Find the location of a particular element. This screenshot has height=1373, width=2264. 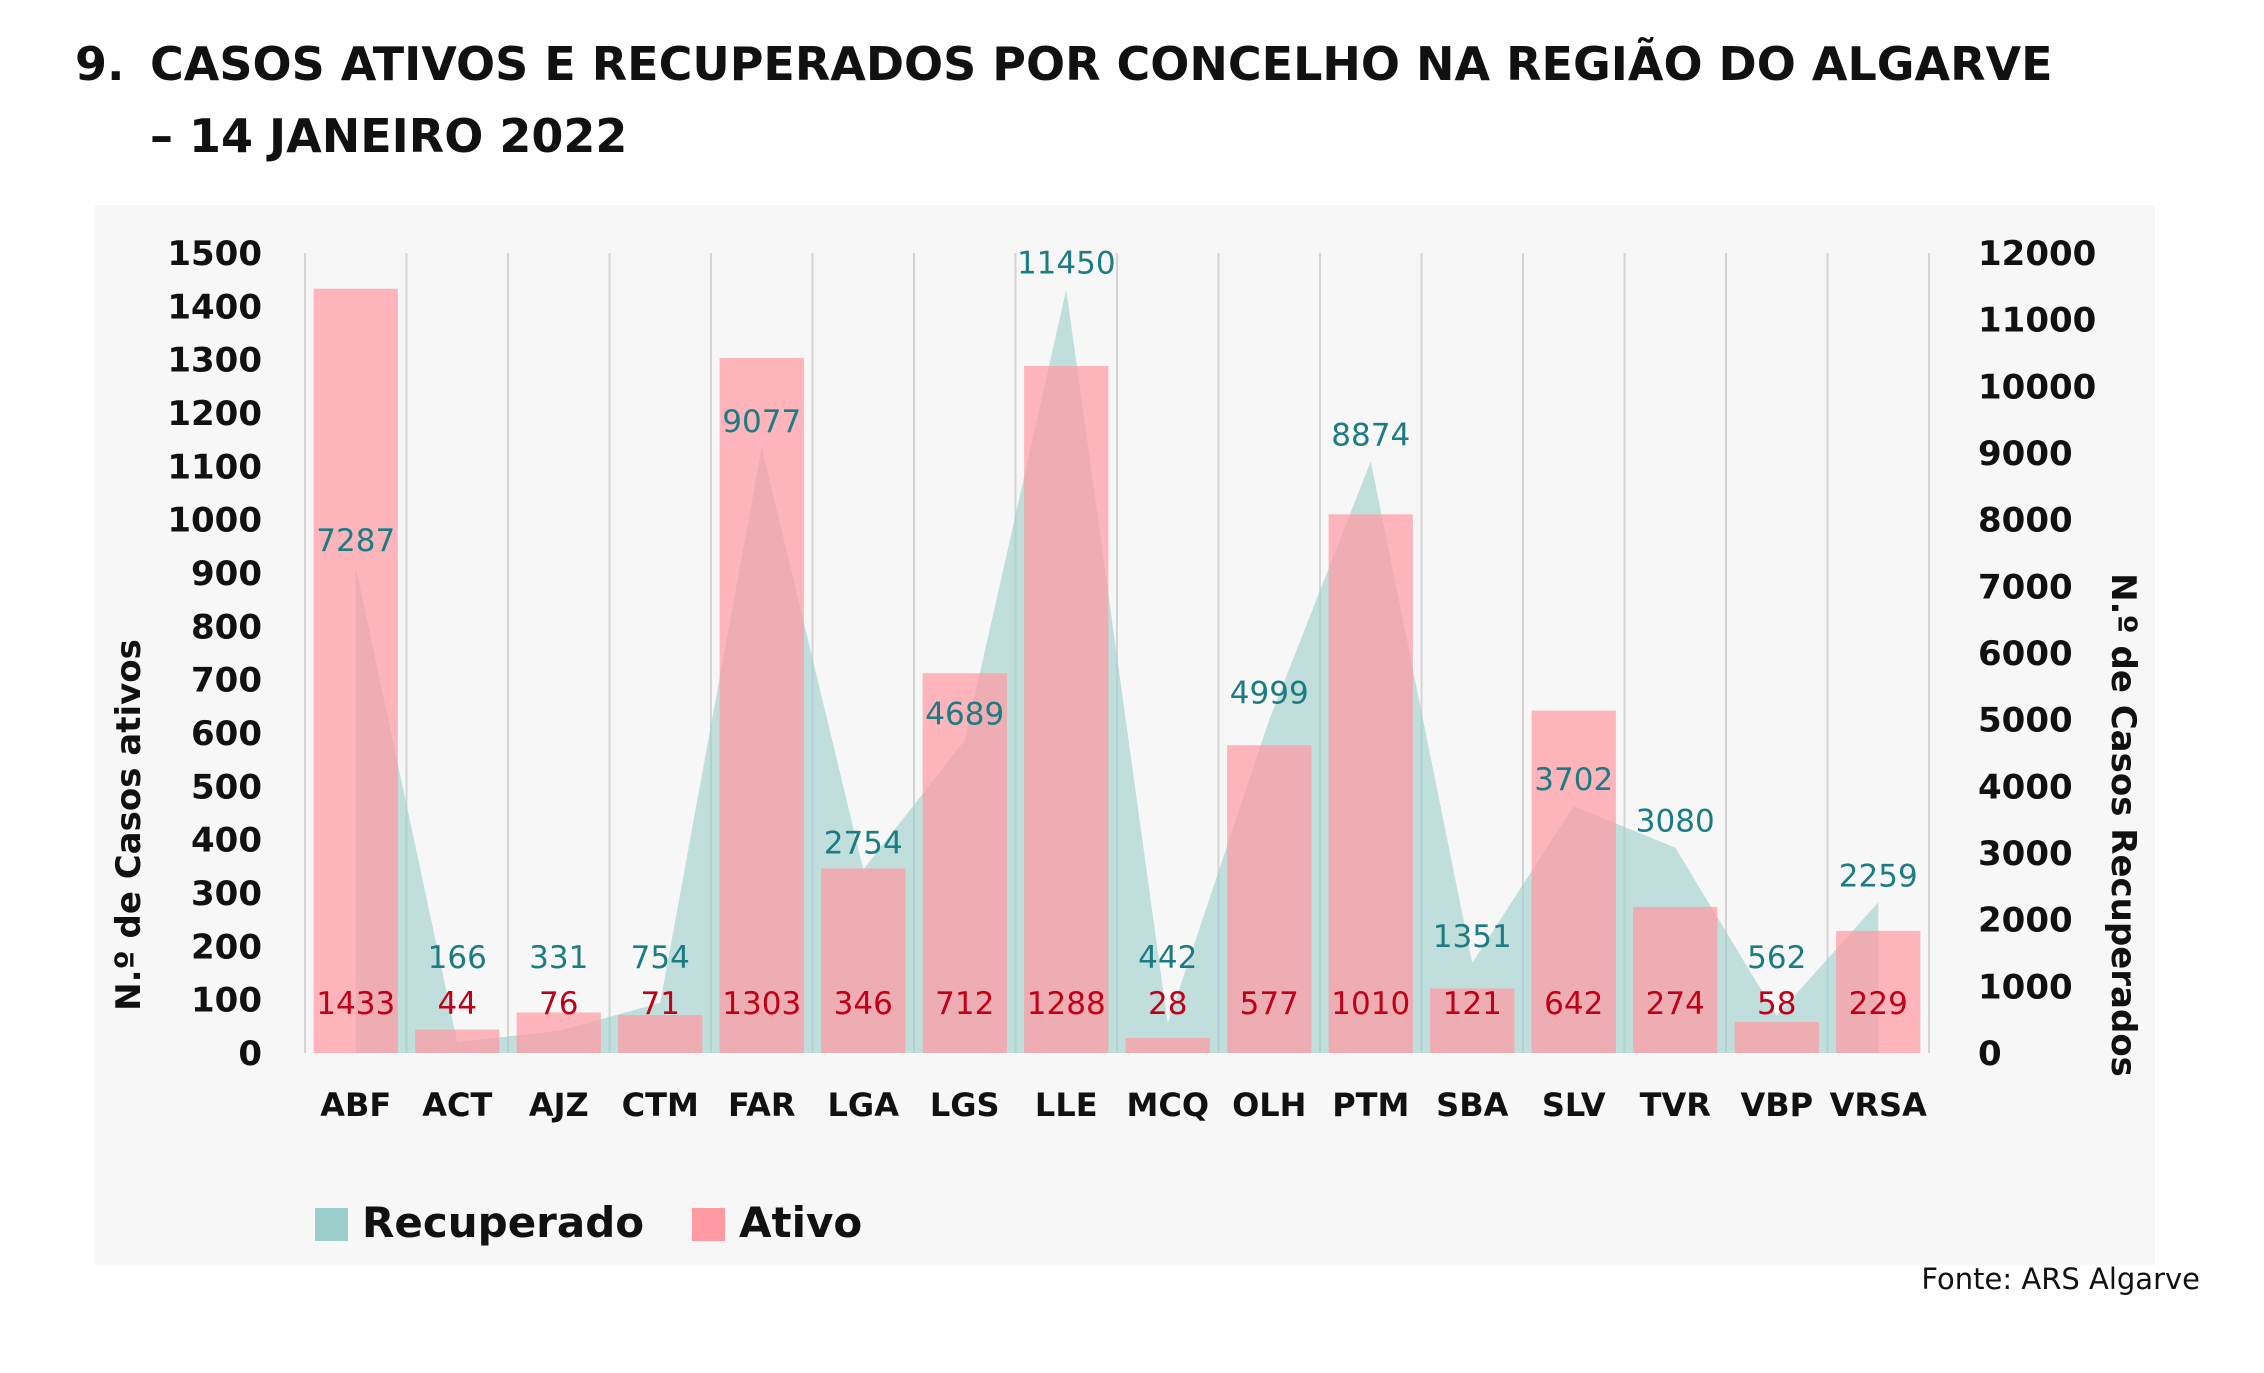

data-label-ativo: 346 is located at coordinates (863, 1004).